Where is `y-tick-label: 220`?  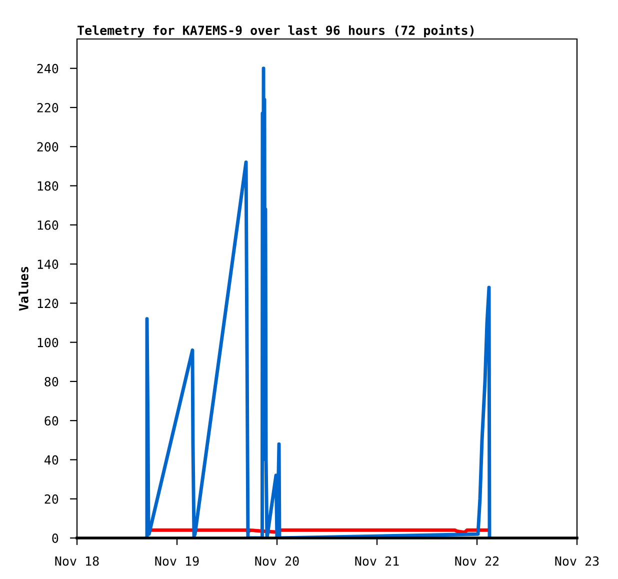
y-tick-label: 220 is located at coordinates (47, 107).